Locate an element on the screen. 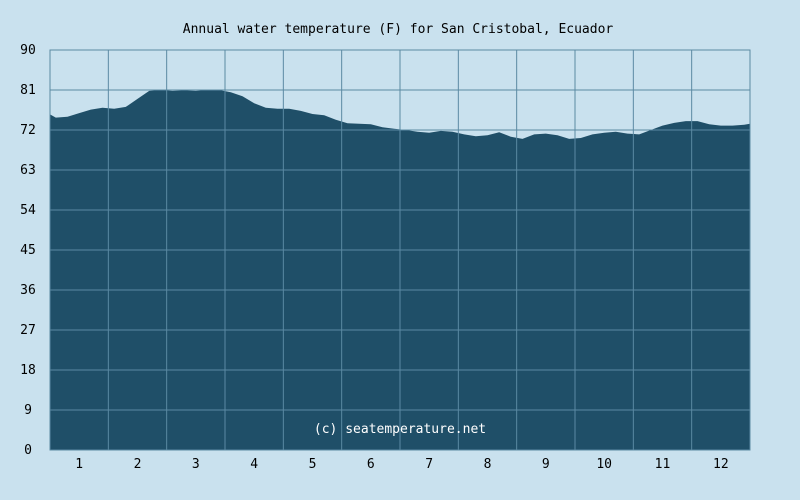 Image resolution: width=800 pixels, height=500 pixels. x-tick-label: 8 is located at coordinates (488, 464).